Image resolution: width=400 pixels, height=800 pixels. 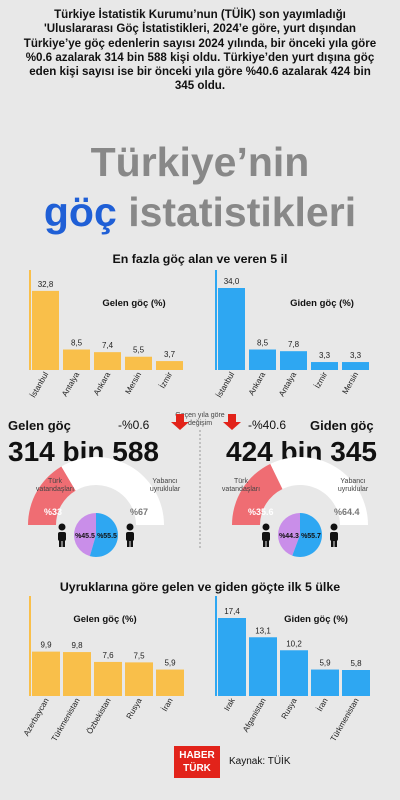 What do you see at coordinates (112, 491) in the screenshot?
I see `incoming-foreign-arc` at bounding box center [112, 491].